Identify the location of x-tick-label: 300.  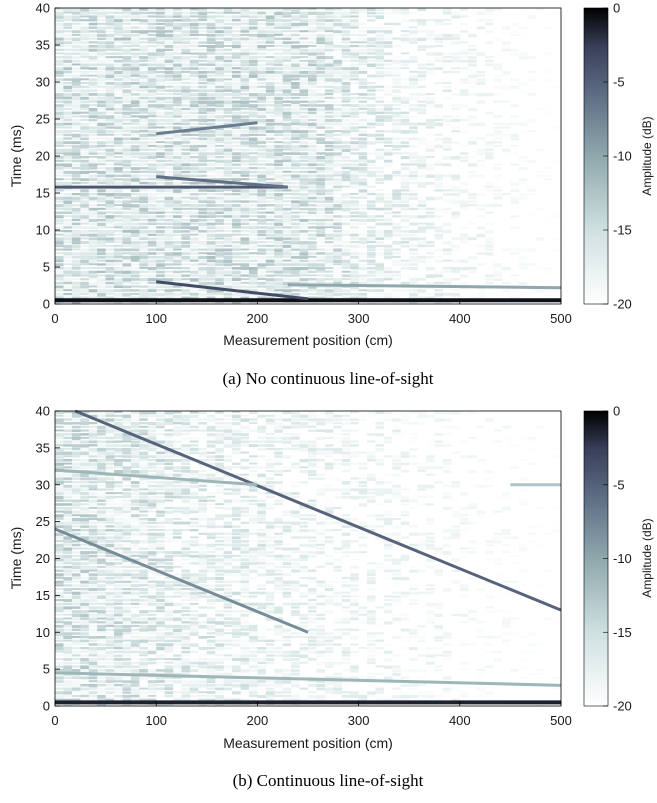
(359, 318).